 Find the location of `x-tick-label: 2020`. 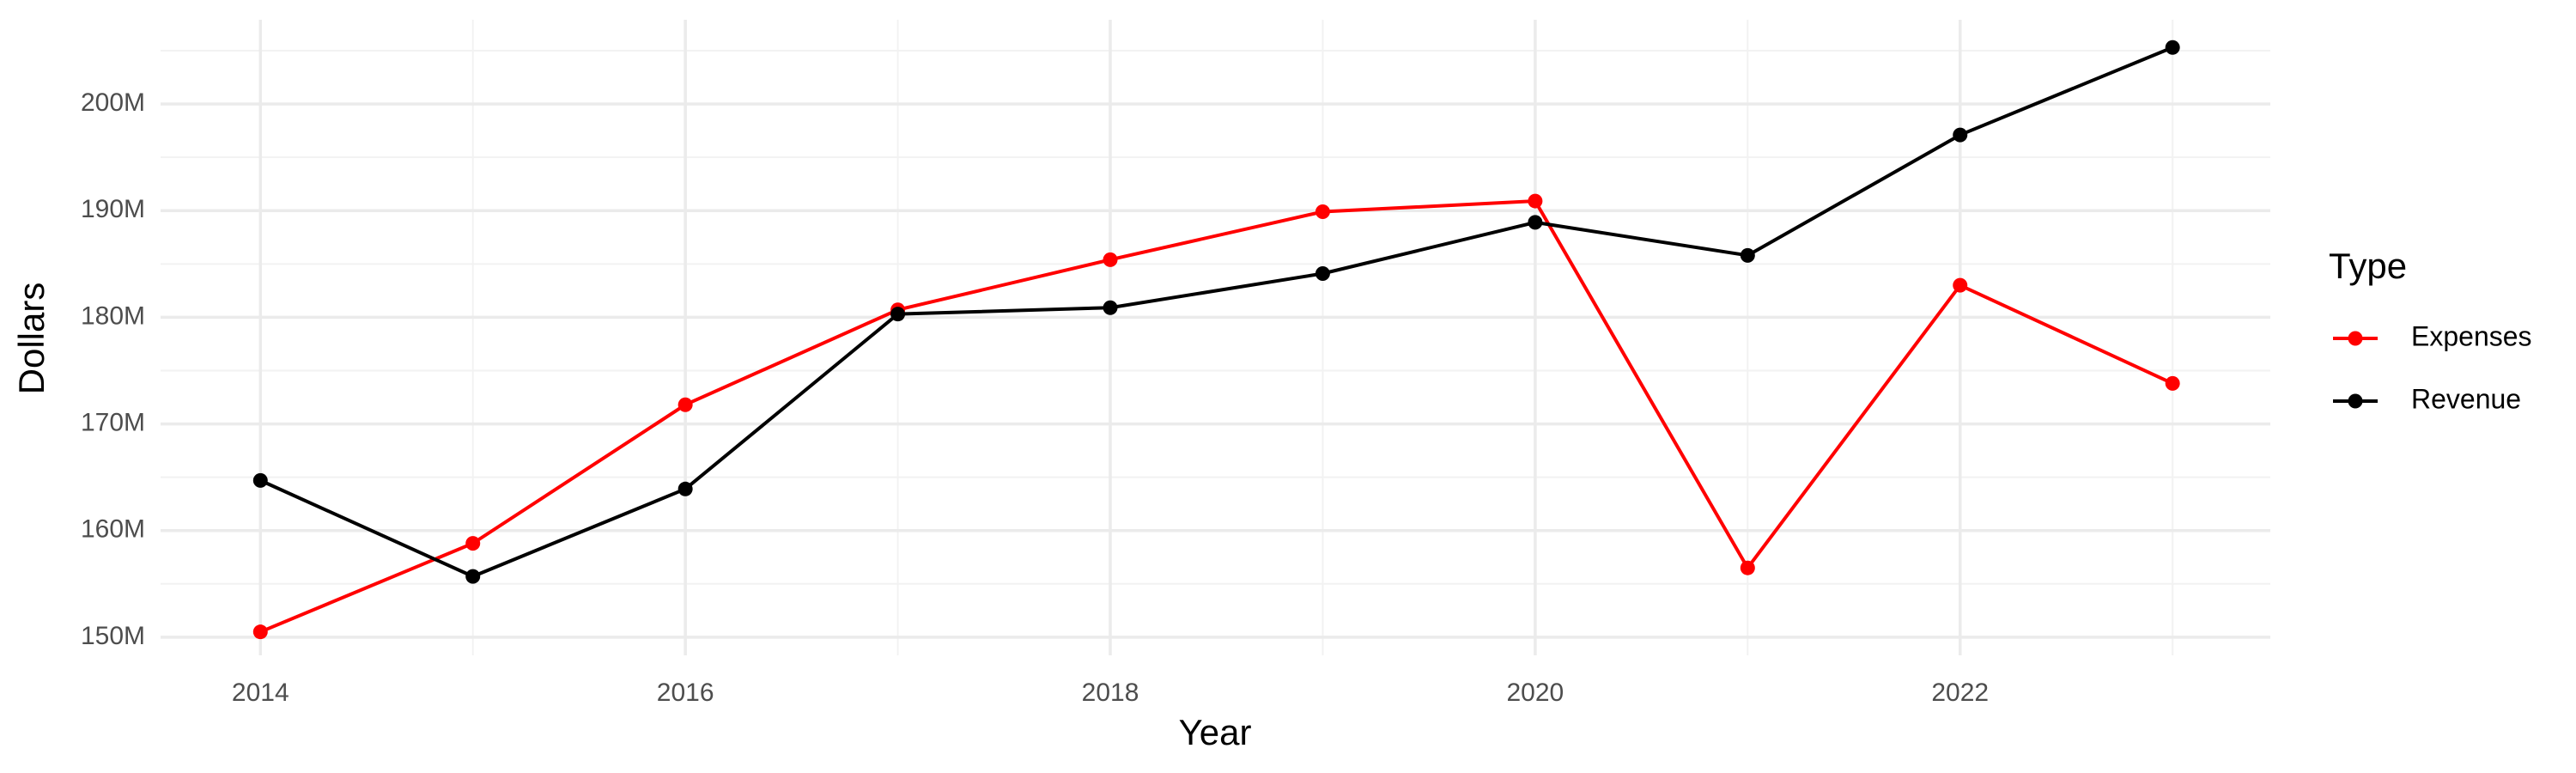

x-tick-label: 2020 is located at coordinates (1535, 693).